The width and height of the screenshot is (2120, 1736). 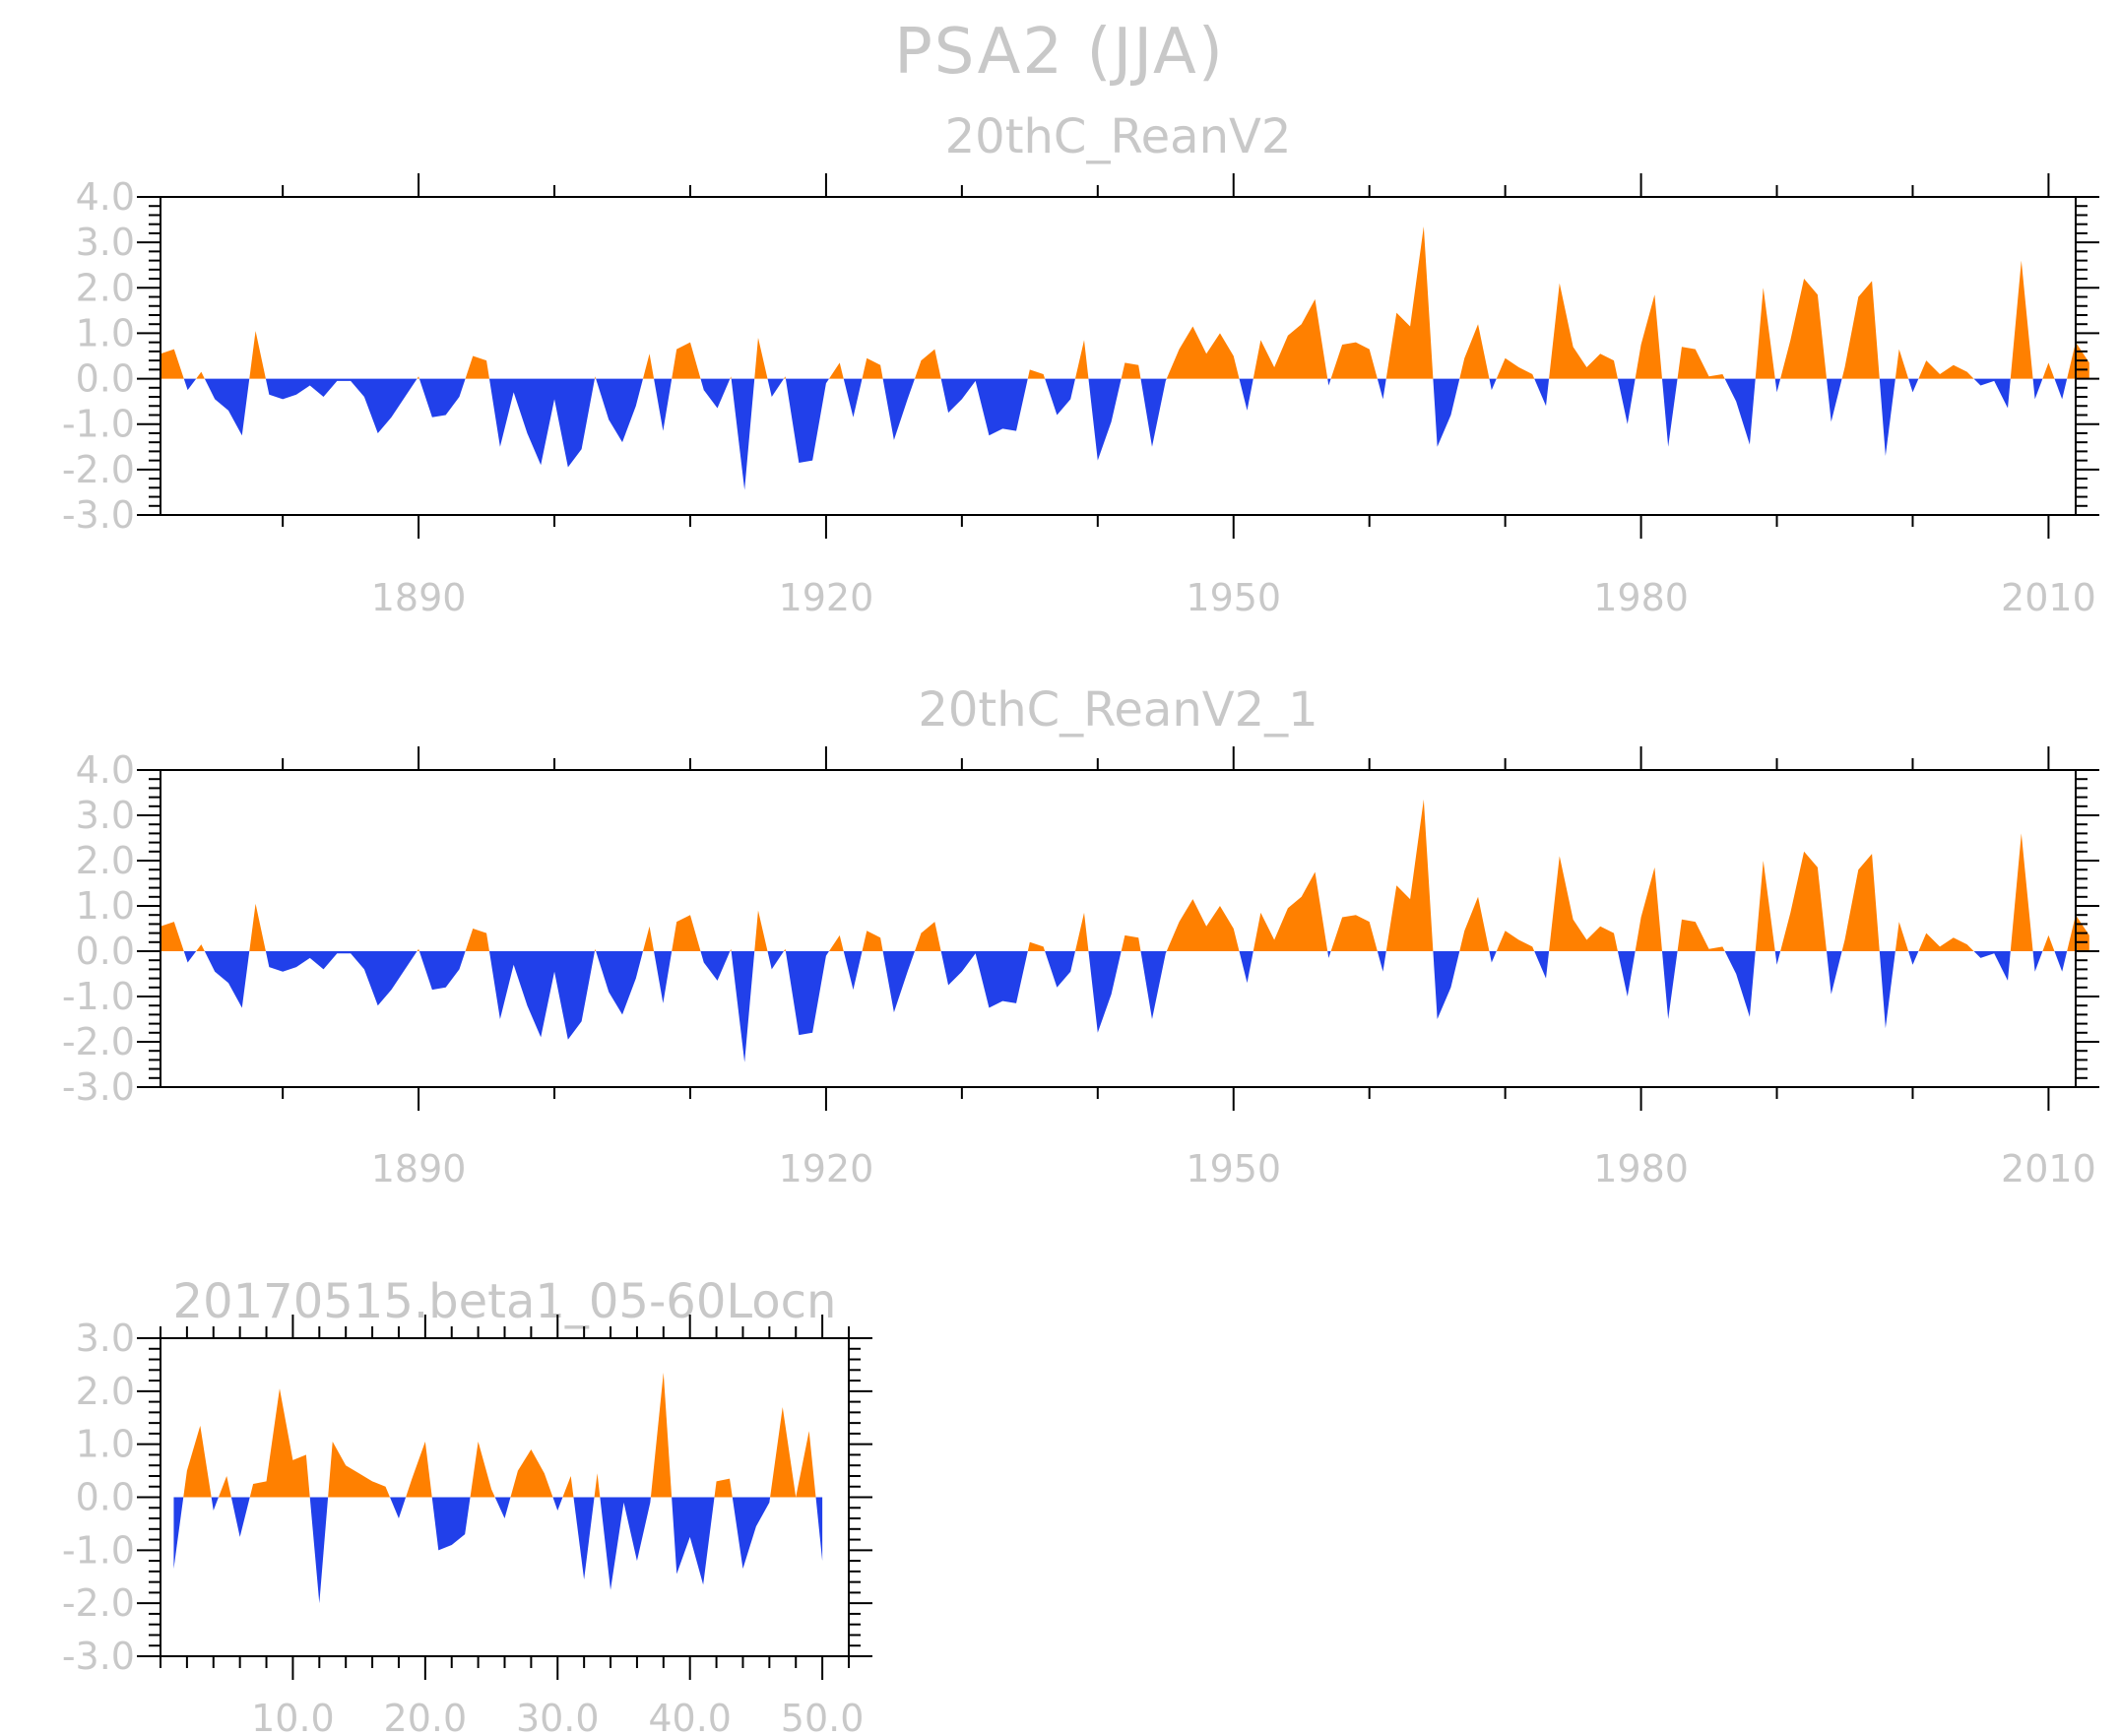 I want to click on x-tick-label: 1950, so click(x=1234, y=1168).